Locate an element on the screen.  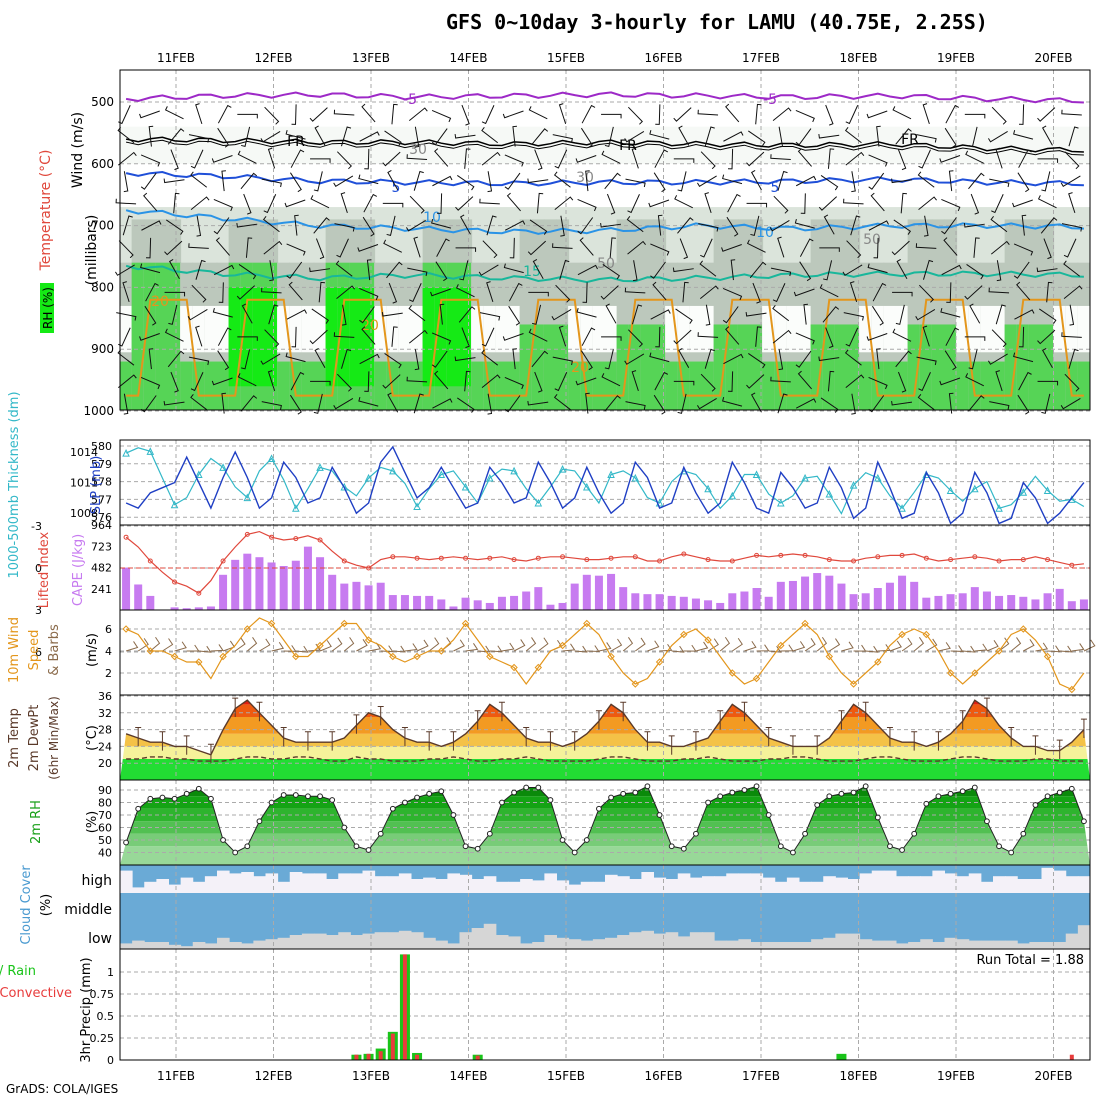
contour-label: 10 is located at coordinates (765, 233).